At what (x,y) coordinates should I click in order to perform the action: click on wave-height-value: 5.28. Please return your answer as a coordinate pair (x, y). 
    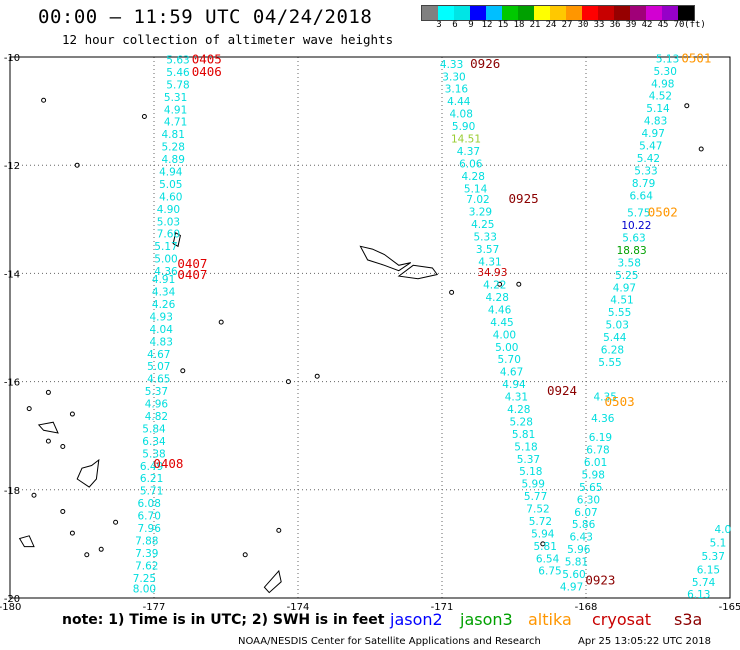
    Looking at the image, I should click on (521, 422).